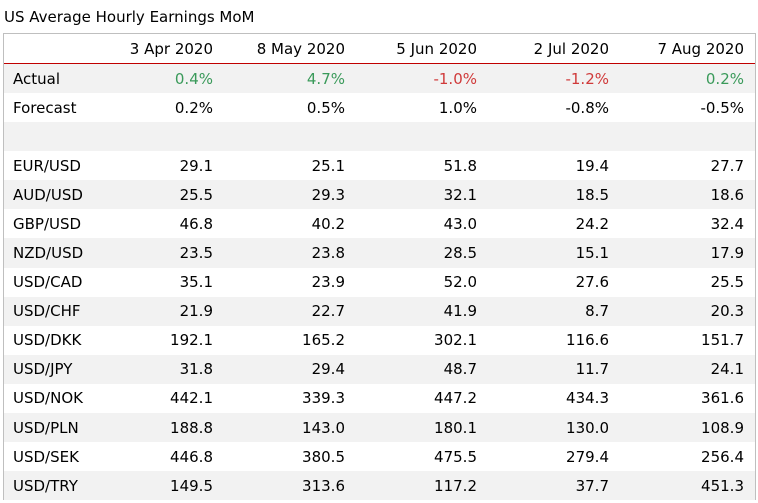 The width and height of the screenshot is (758, 503). Describe the element at coordinates (687, 195) in the screenshot. I see `table-cell: 18.6` at that location.